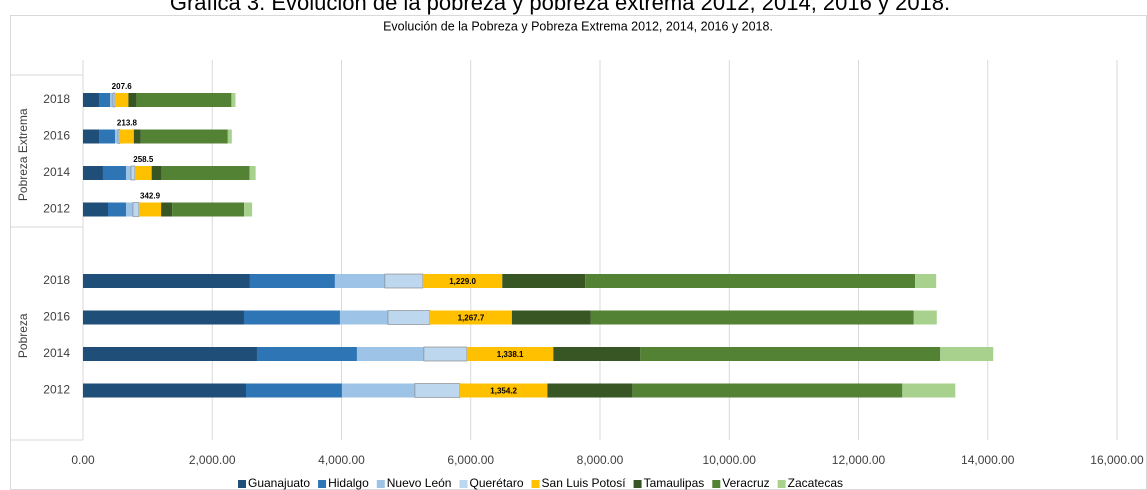  Describe the element at coordinates (730, 460) in the screenshot. I see `x-tick-label: 10,000.00` at that location.